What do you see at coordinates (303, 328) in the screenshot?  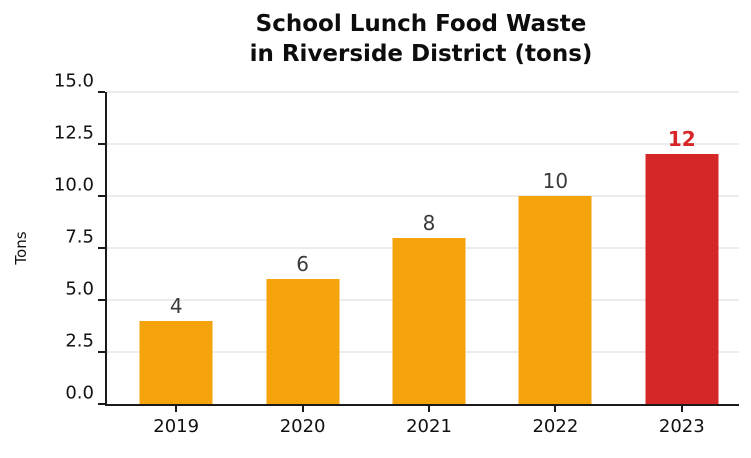 I see `bar-2020: 6` at bounding box center [303, 328].